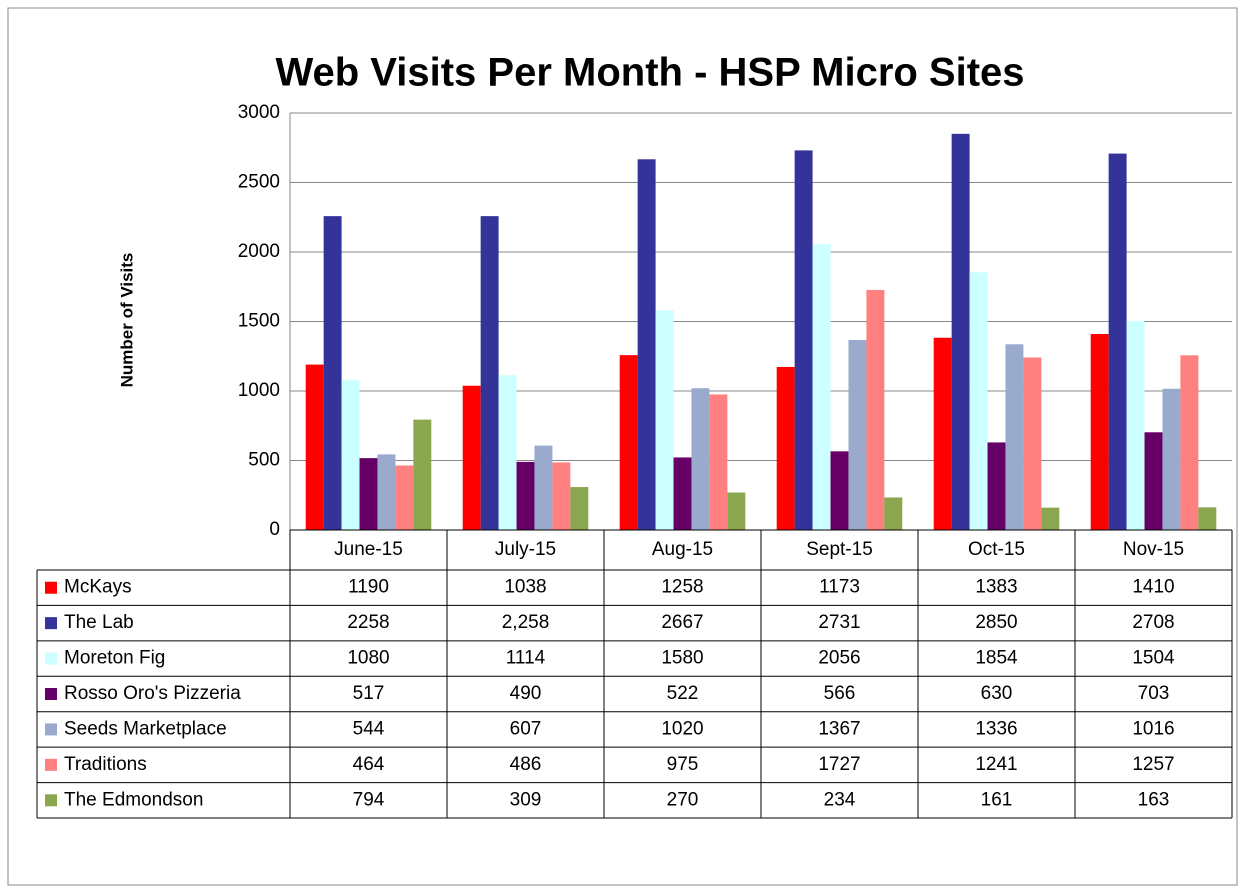 The width and height of the screenshot is (1246, 893). I want to click on table-cell: 2731, so click(839, 622).